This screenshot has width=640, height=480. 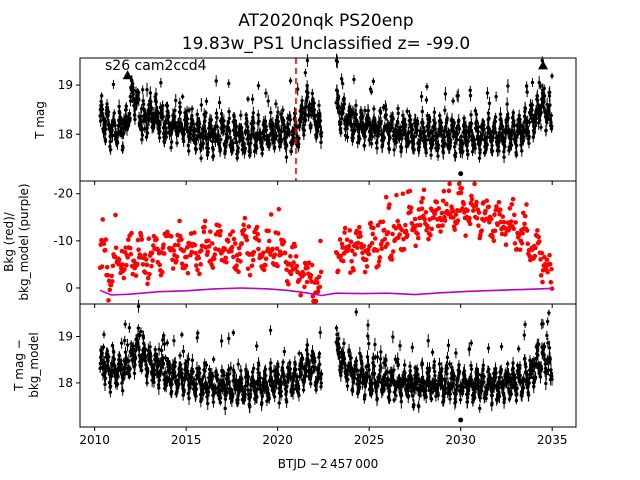 I want to click on y-tick-label: 18, so click(x=65, y=134).